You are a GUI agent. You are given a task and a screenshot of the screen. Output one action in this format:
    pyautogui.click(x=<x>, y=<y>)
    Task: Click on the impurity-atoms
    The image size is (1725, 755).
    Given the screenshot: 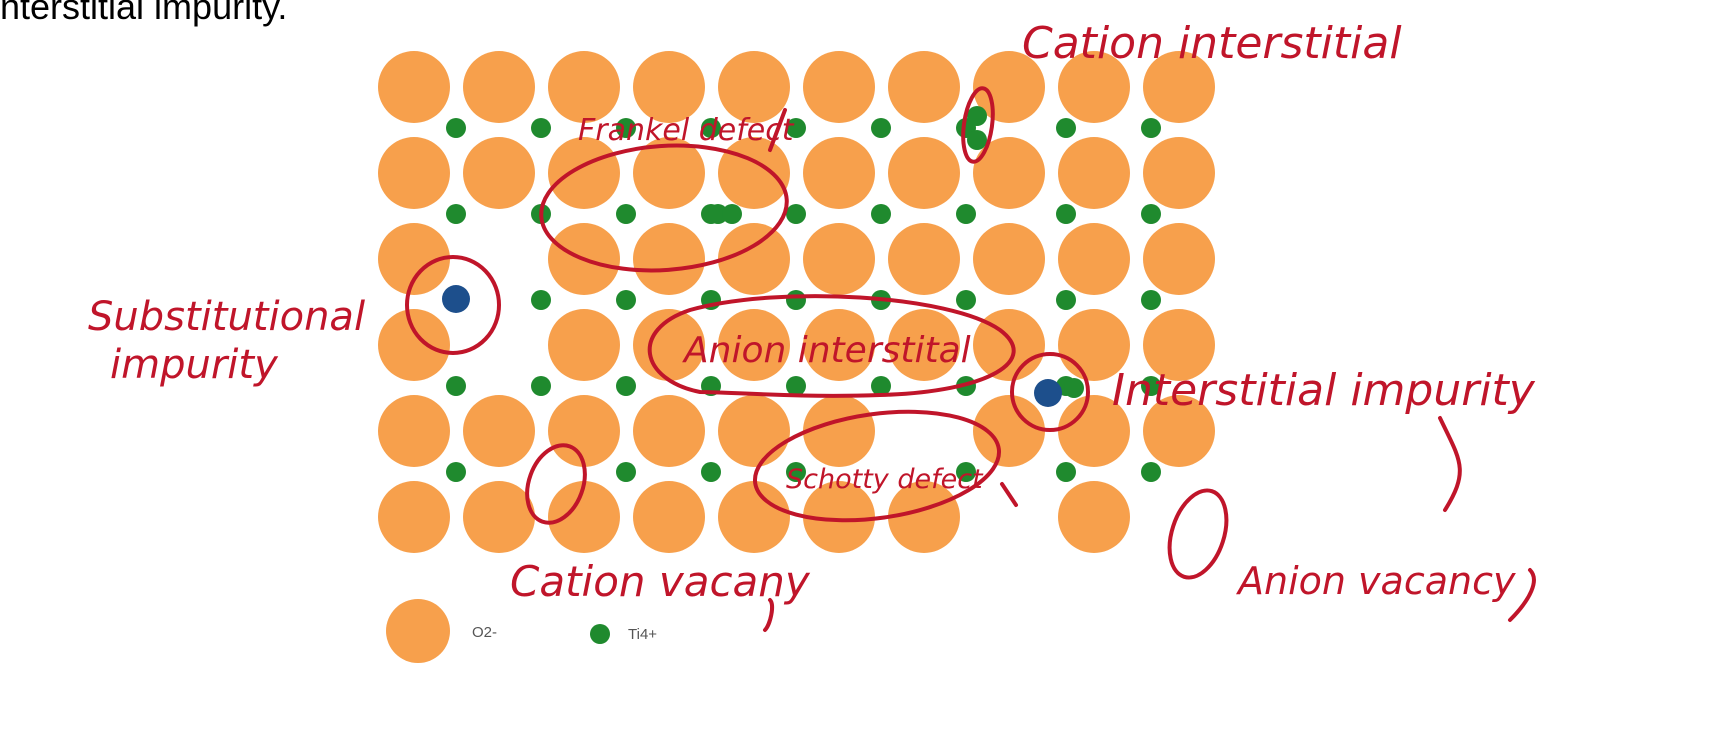 What is the action you would take?
    pyautogui.click(x=752, y=346)
    